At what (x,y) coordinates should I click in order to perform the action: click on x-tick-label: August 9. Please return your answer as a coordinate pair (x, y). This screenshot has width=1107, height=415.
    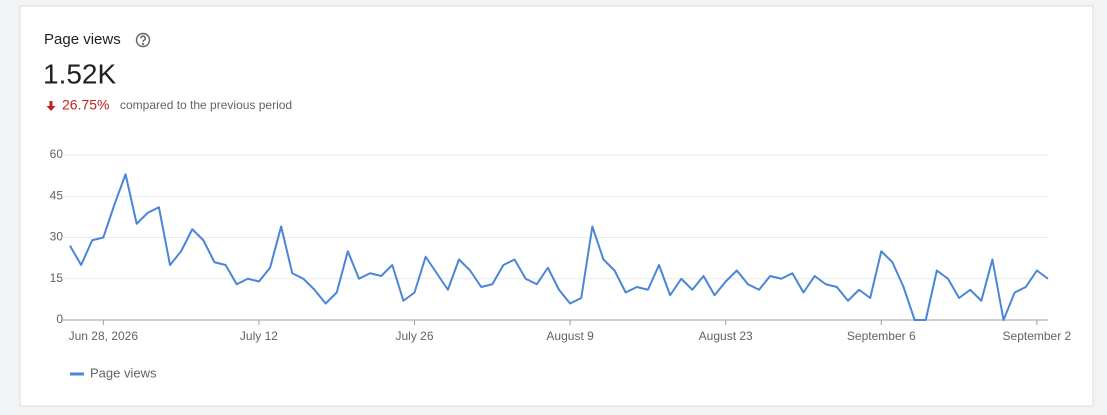
    Looking at the image, I should click on (570, 336).